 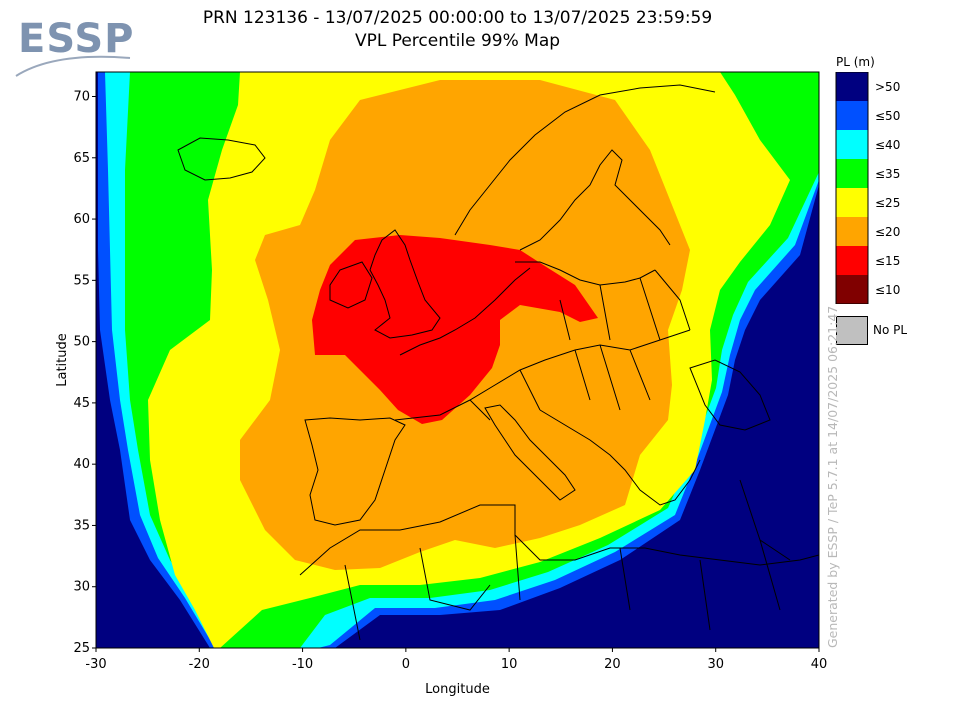 I want to click on legend-frame, so click(x=852, y=188).